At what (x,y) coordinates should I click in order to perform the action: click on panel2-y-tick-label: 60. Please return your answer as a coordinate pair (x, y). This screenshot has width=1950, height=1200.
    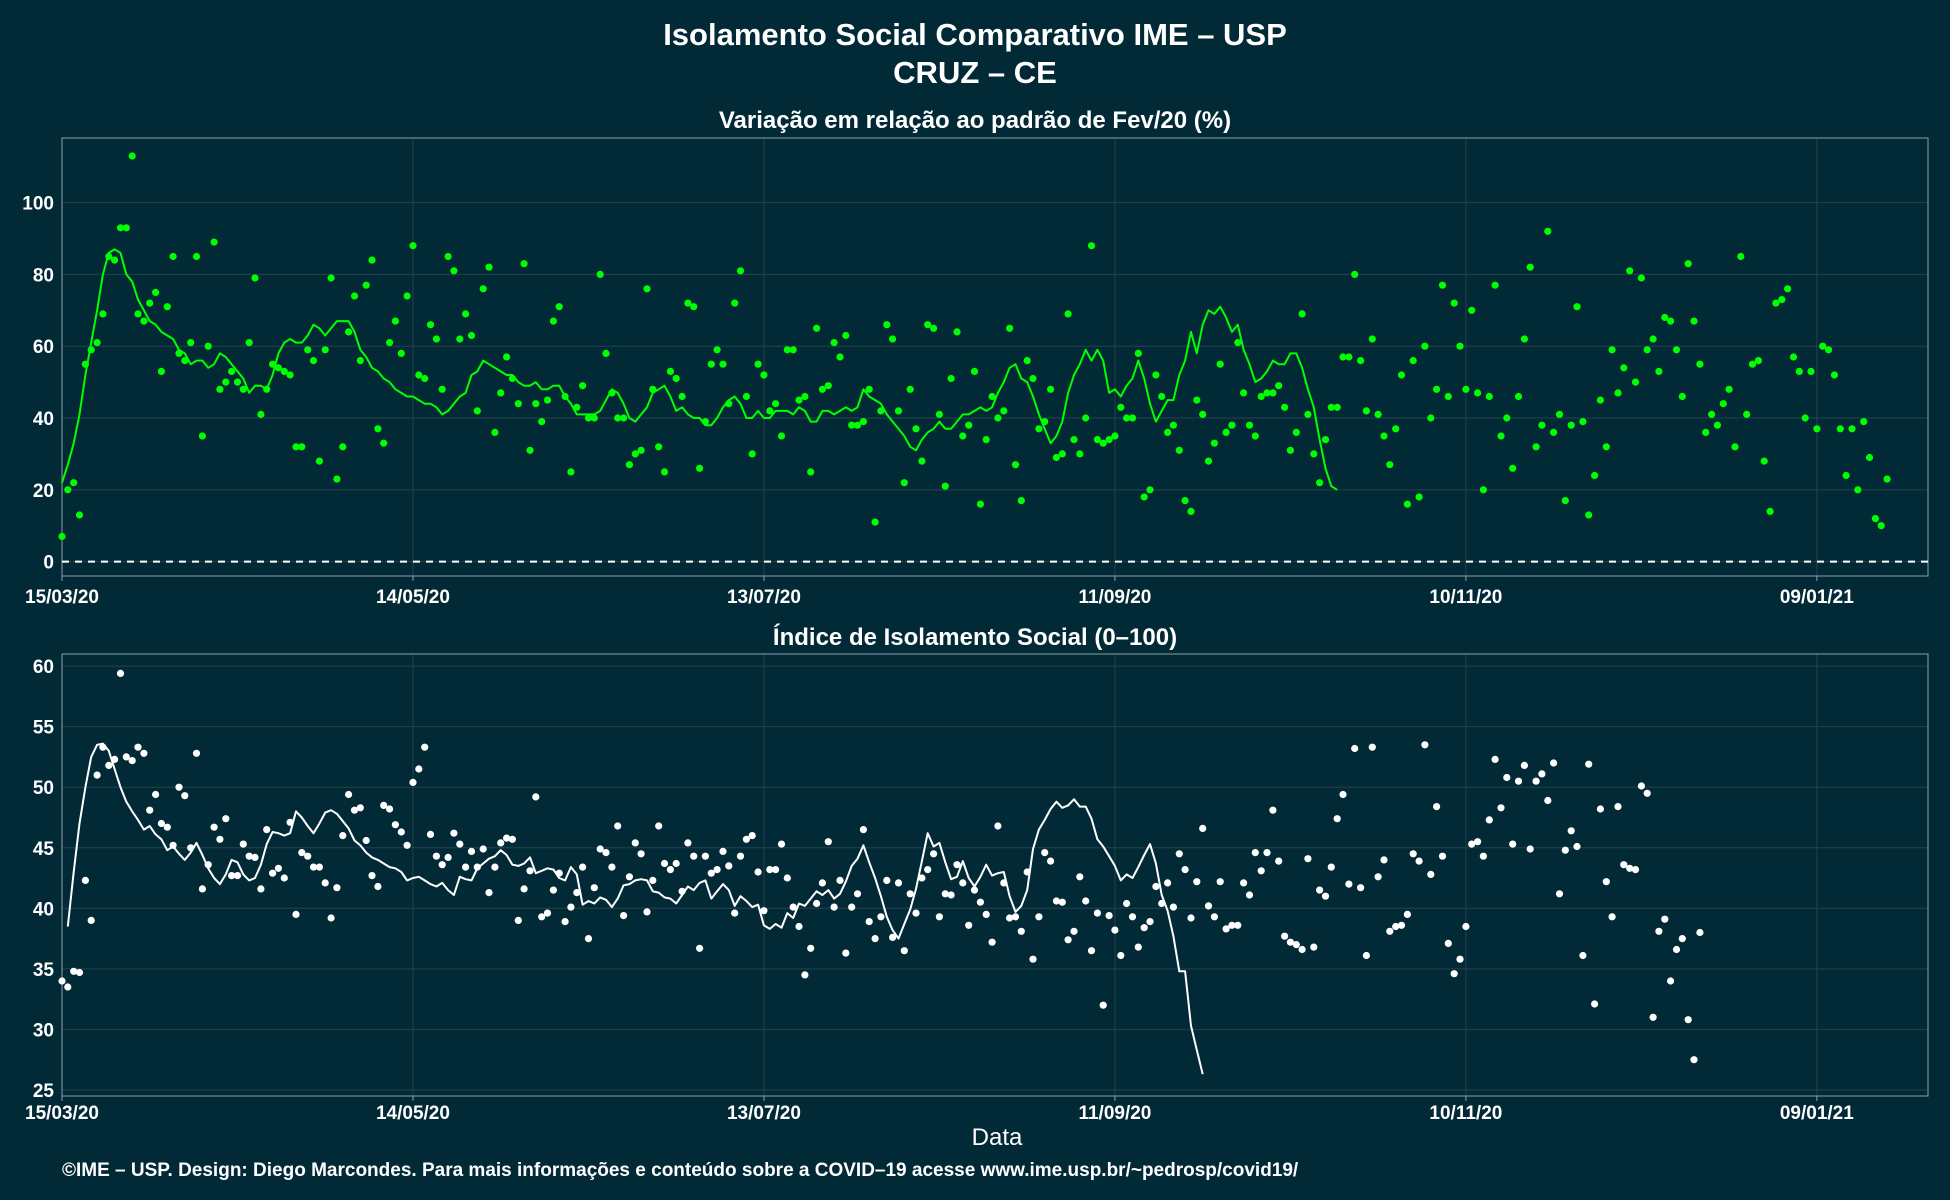
    Looking at the image, I should click on (43, 667).